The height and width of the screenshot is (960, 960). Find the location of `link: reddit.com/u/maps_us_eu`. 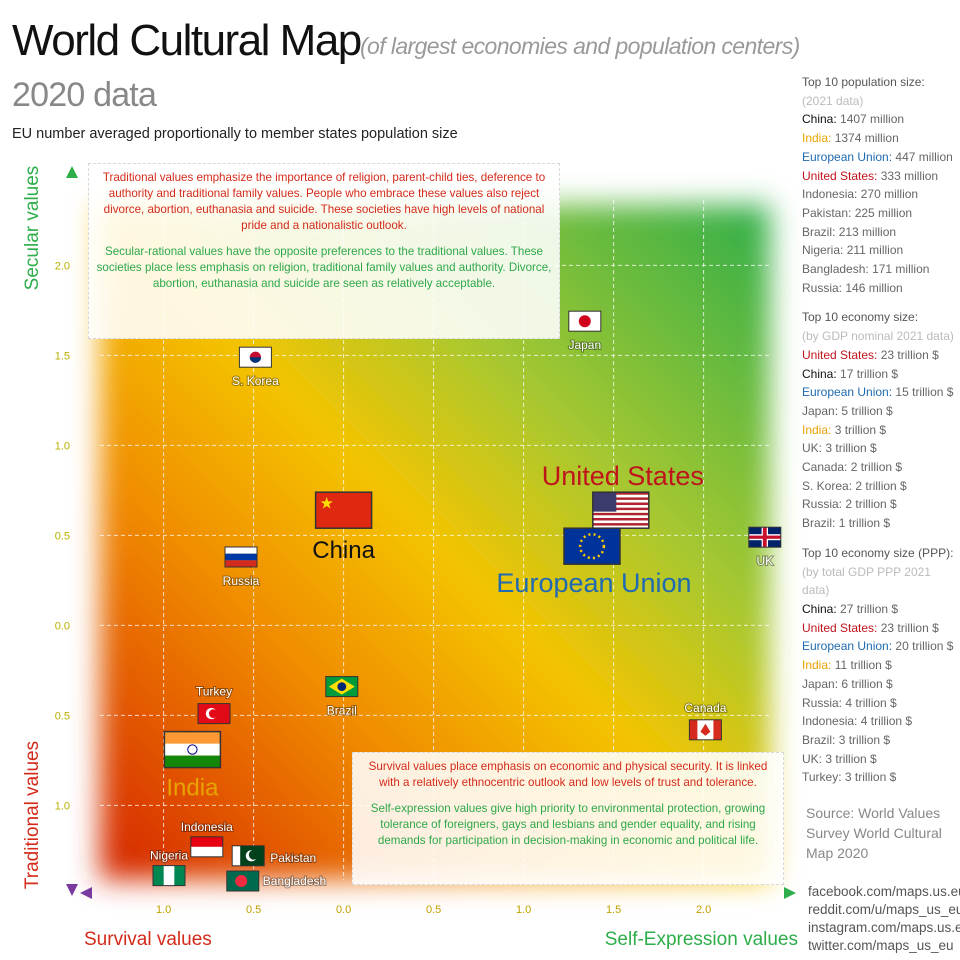

link: reddit.com/u/maps_us_eu is located at coordinates (884, 909).